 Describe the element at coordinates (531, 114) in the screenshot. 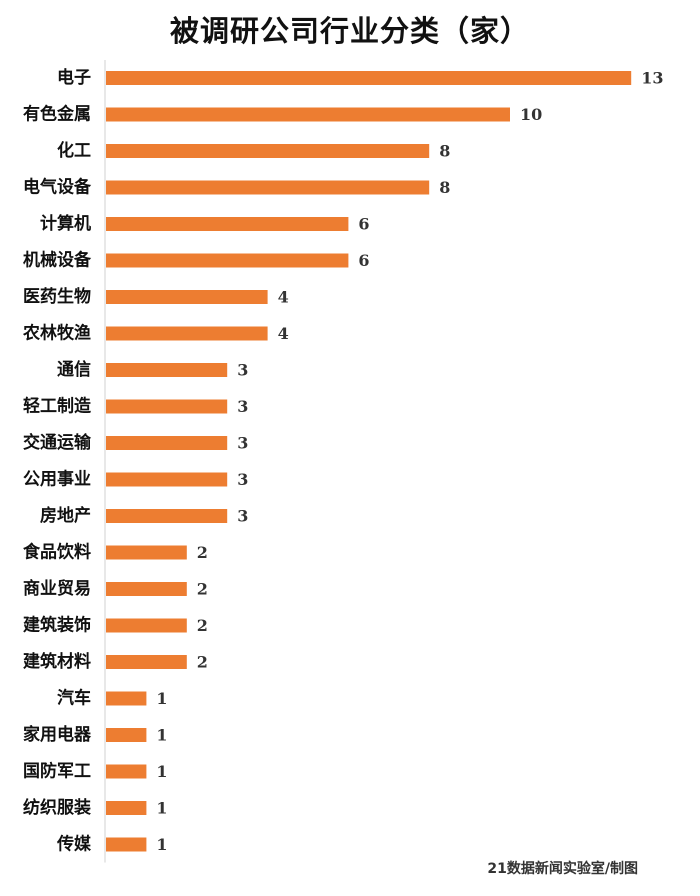

I see `data-label: 10` at that location.